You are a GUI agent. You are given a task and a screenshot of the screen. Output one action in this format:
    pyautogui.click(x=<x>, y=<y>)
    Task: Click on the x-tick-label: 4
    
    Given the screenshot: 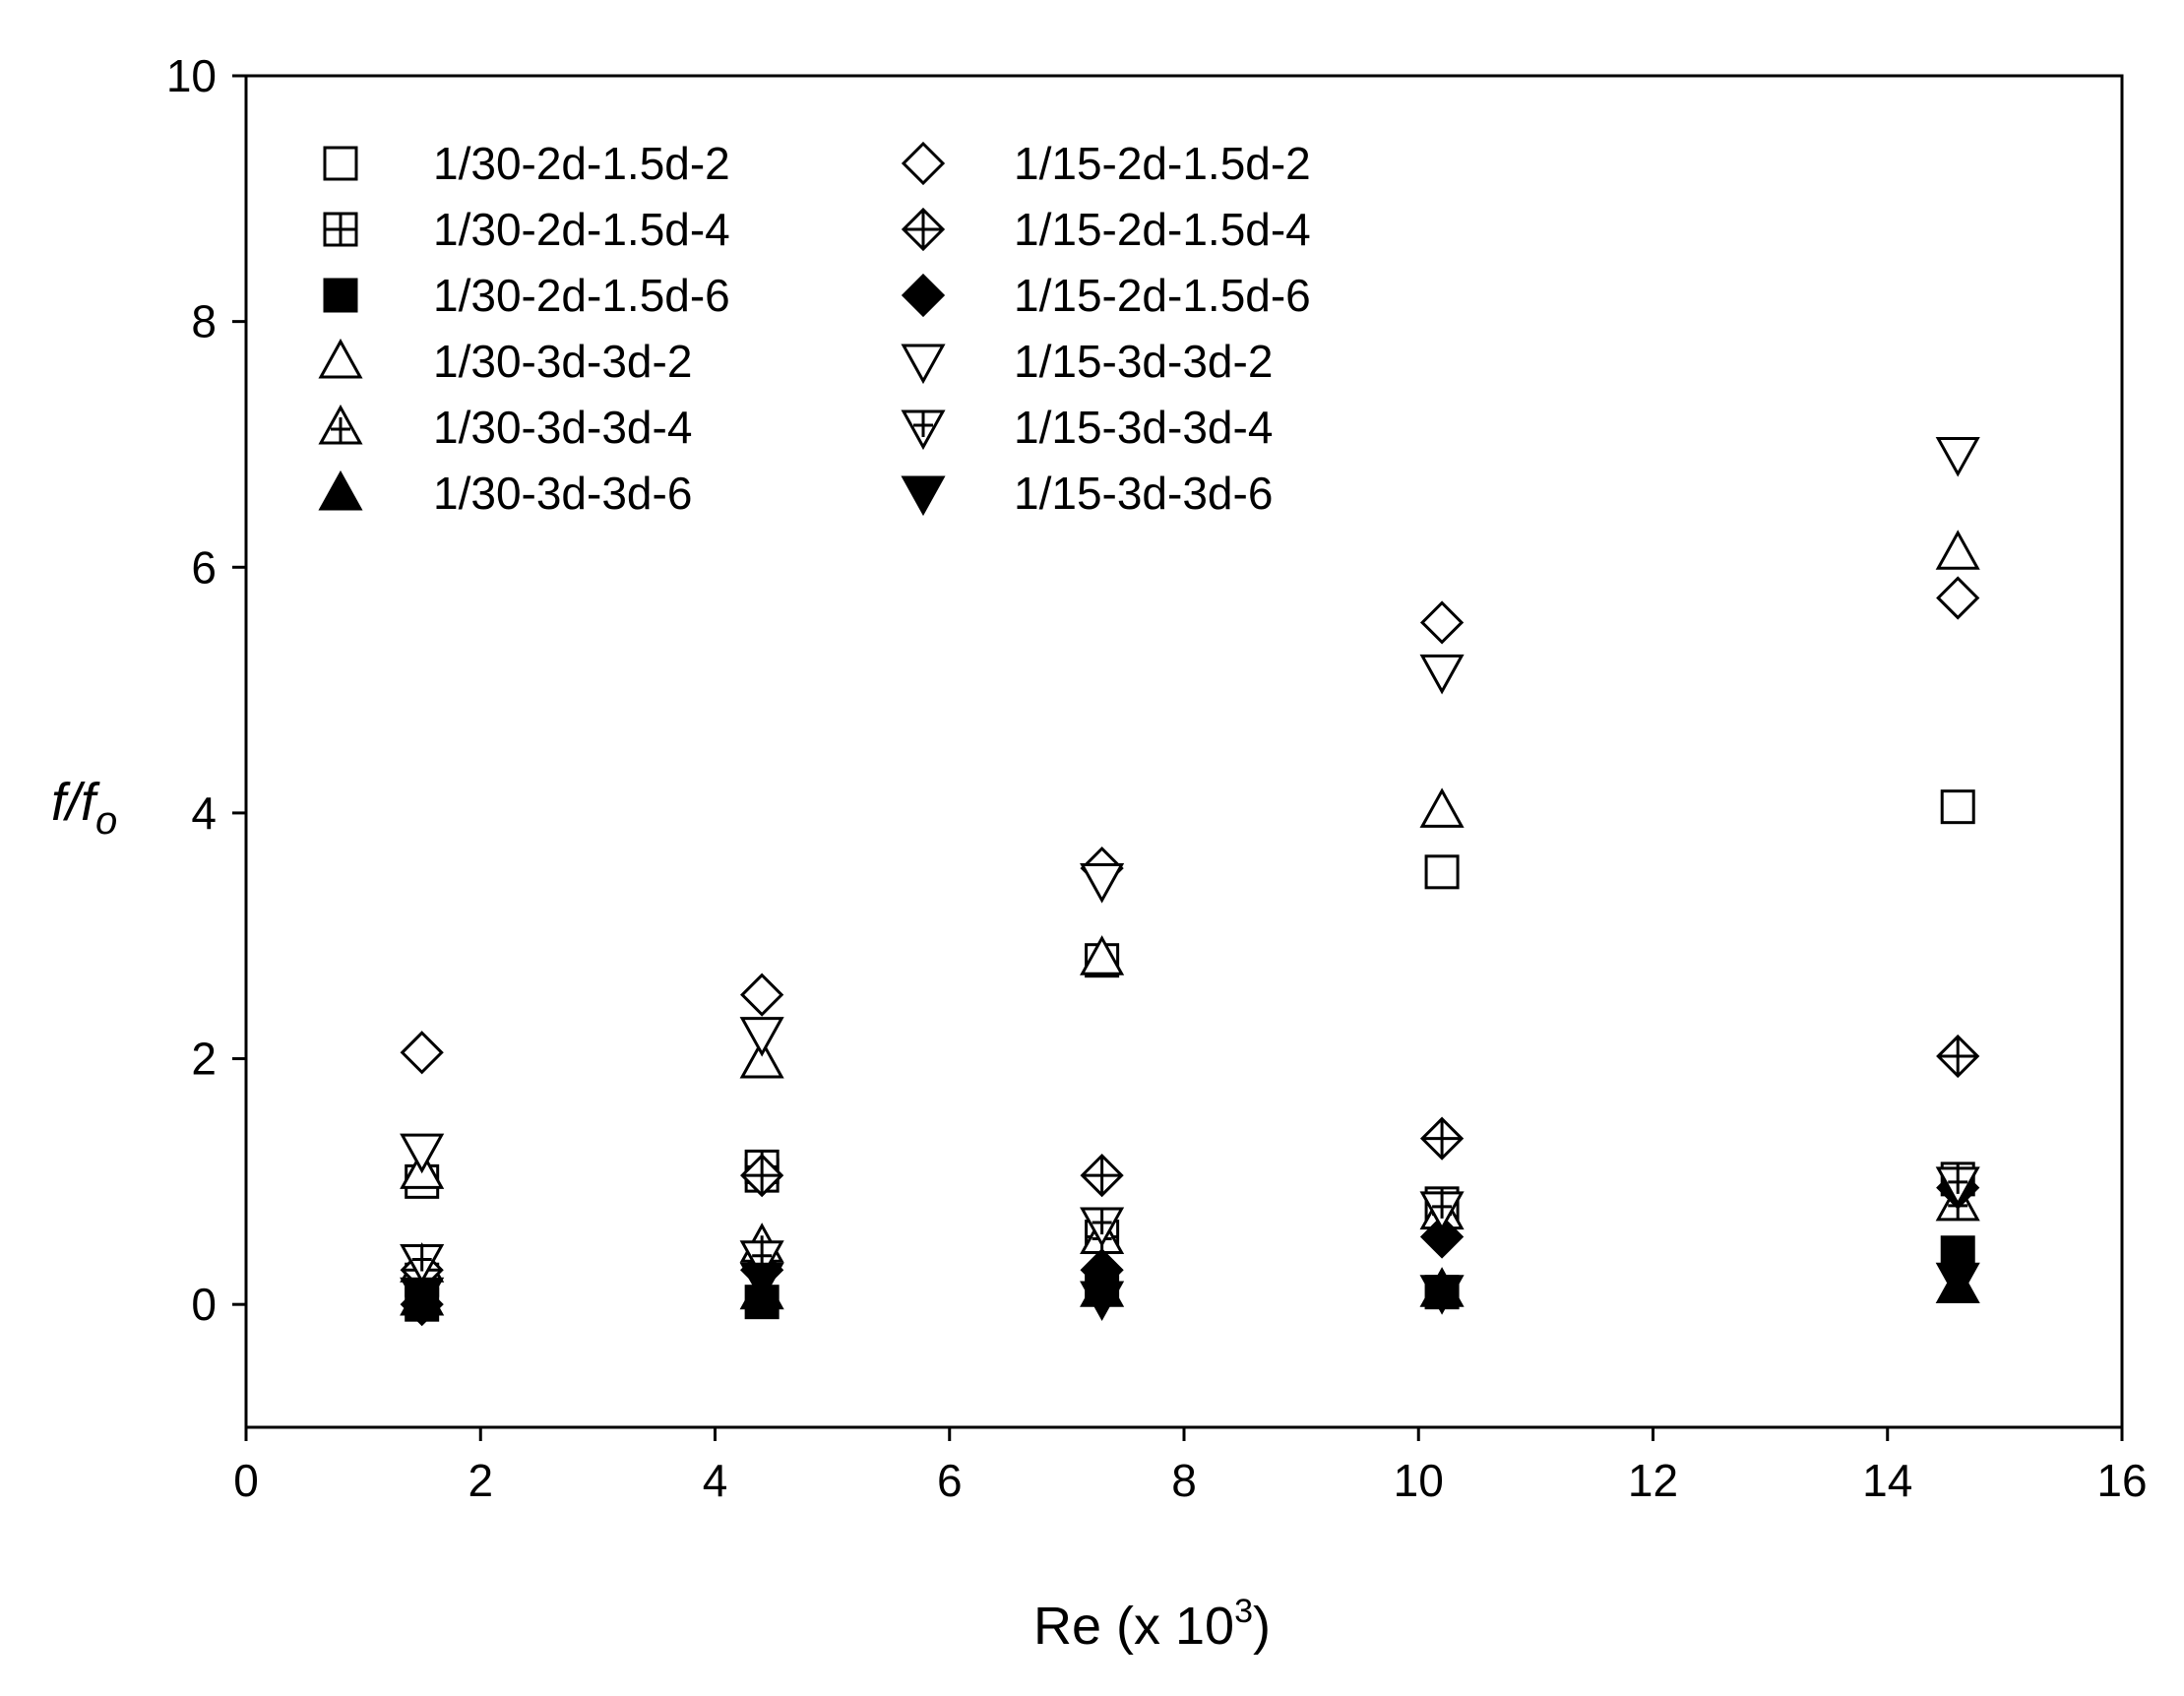 What is the action you would take?
    pyautogui.click(x=715, y=1480)
    